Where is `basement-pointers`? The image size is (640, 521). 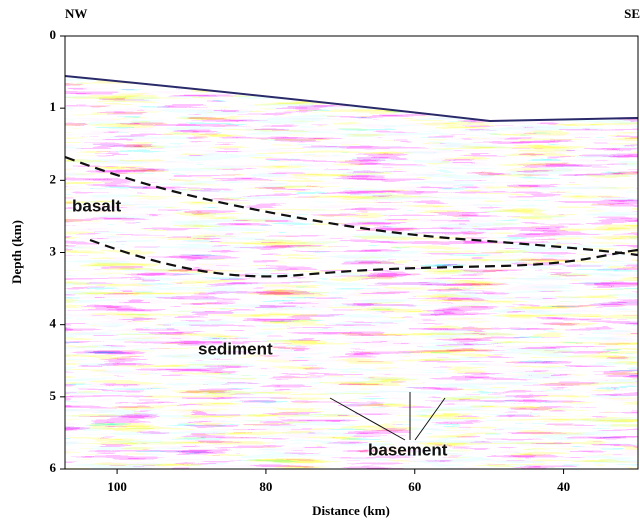 basement-pointers is located at coordinates (387, 416).